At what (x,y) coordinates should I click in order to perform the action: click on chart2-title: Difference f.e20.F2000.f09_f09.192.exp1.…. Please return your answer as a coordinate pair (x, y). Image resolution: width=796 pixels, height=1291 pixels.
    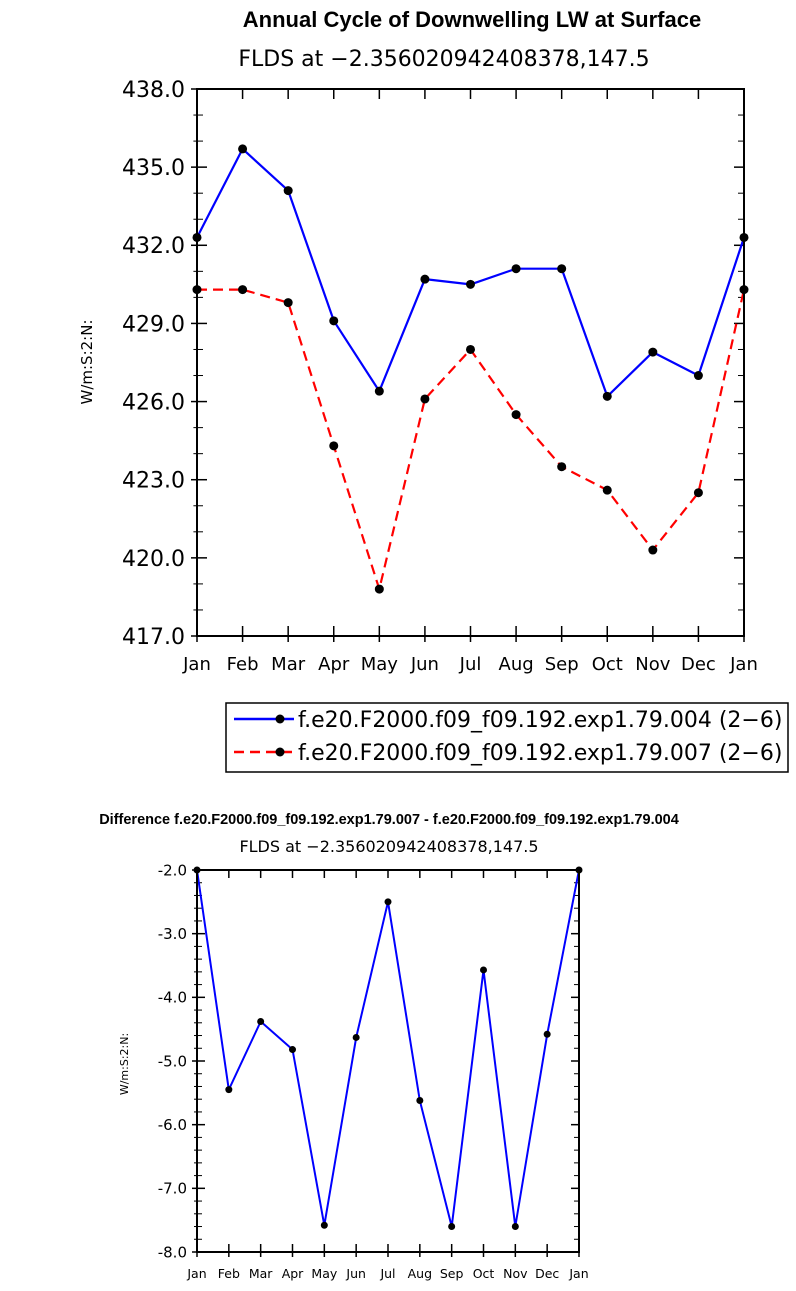
    Looking at the image, I should click on (389, 820).